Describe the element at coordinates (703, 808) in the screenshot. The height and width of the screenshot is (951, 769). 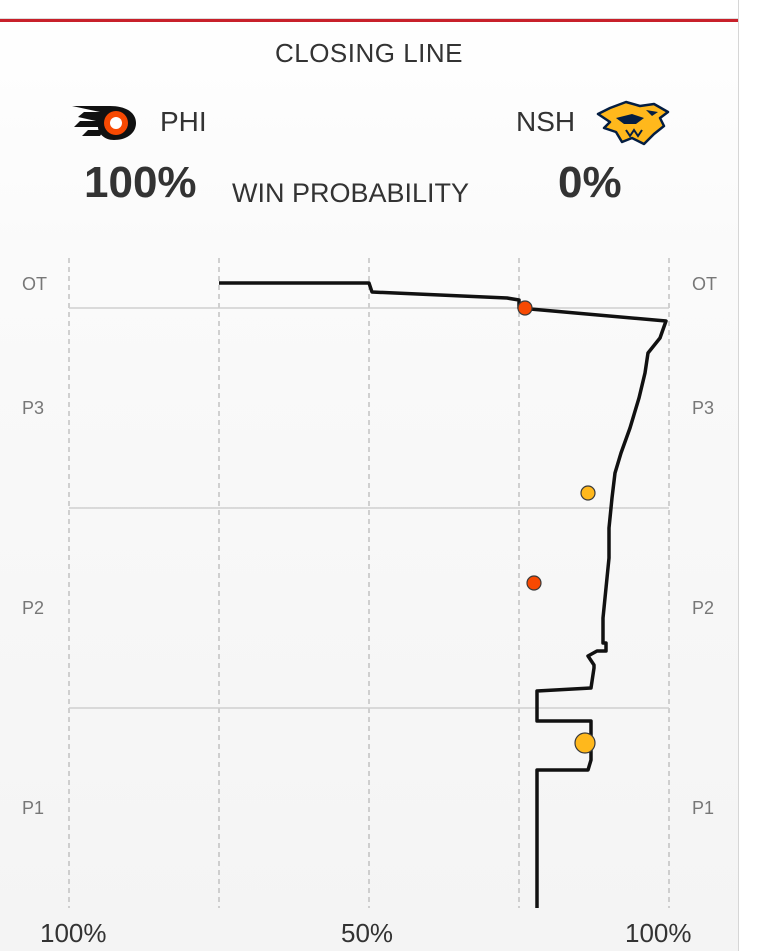
I see `period-label-p1-right: P1` at that location.